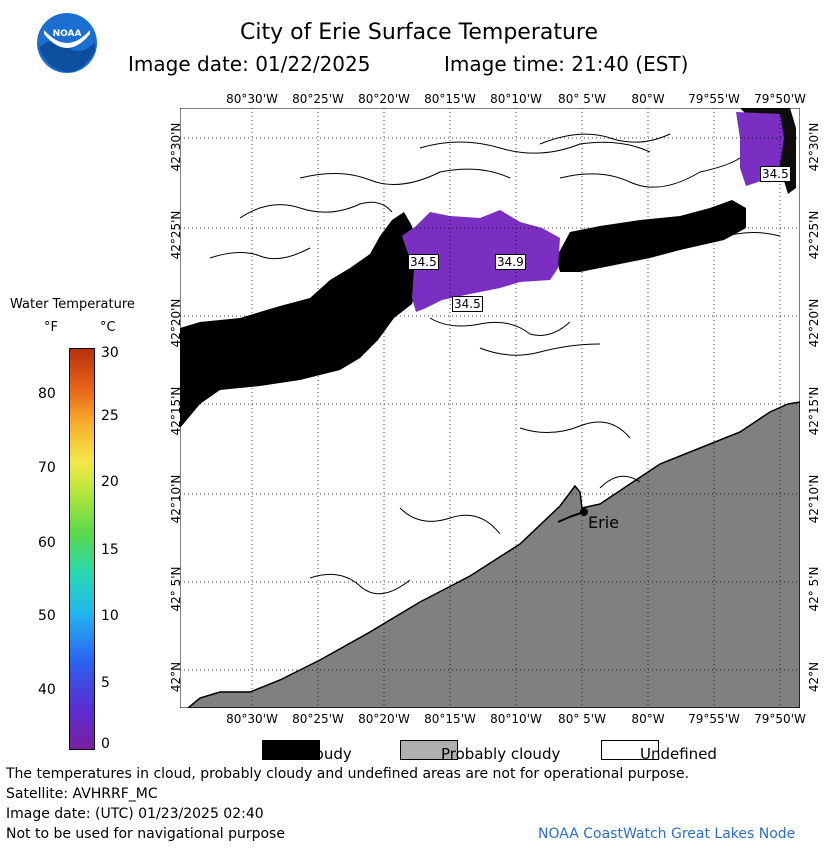  Describe the element at coordinates (291, 750) in the screenshot. I see `legend-cloudy-swatch` at that location.